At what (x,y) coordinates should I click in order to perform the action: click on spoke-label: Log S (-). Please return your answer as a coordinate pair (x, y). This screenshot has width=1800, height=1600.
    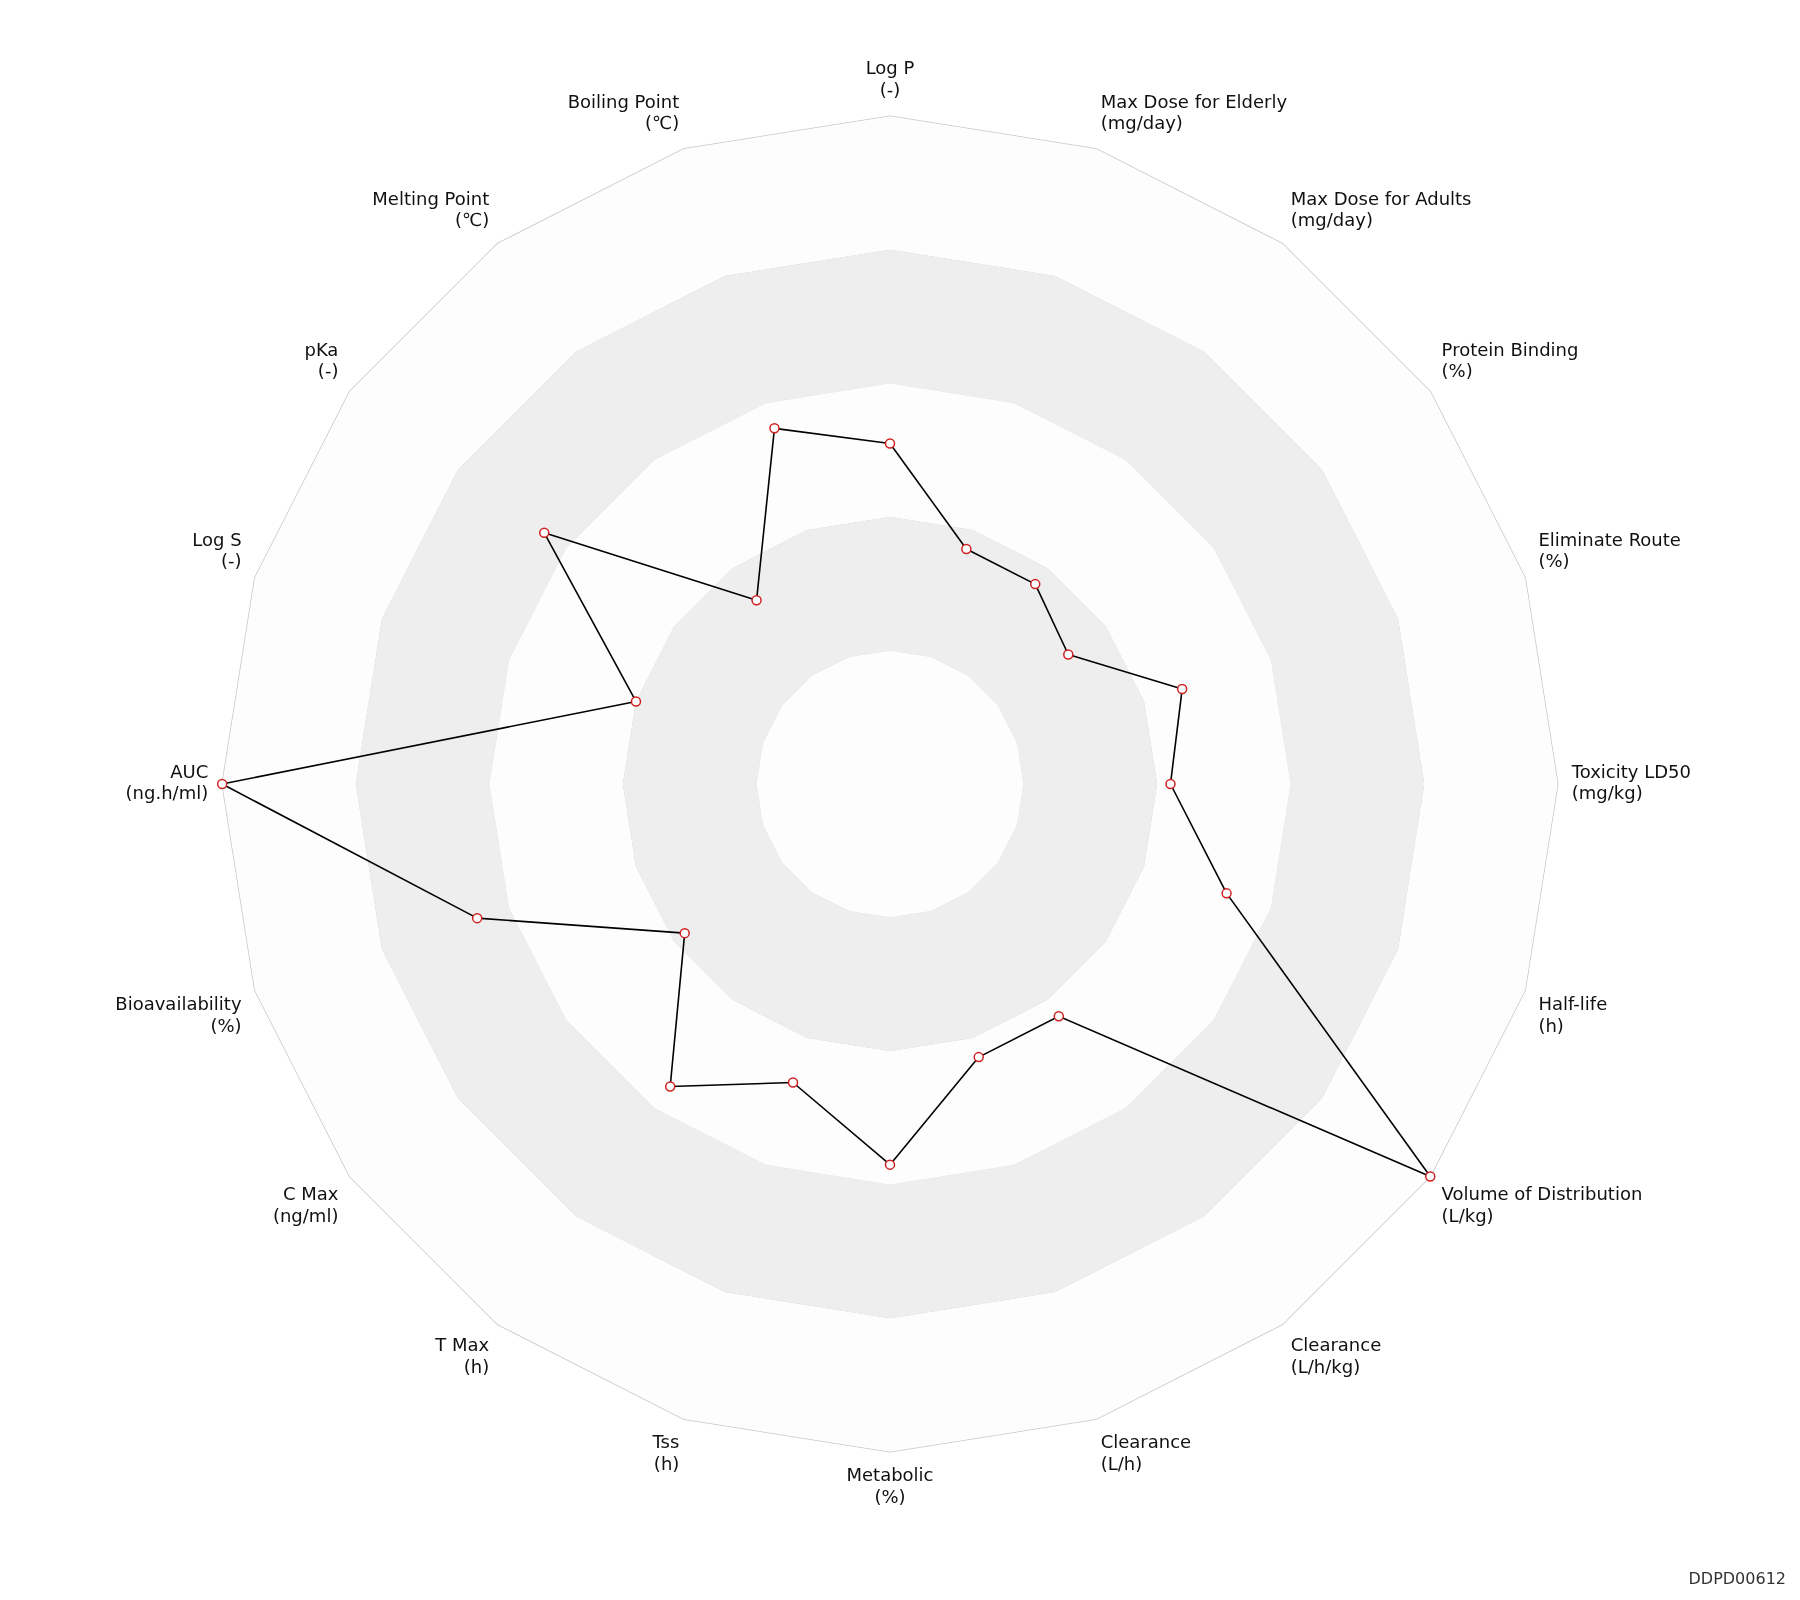
    Looking at the image, I should click on (217, 550).